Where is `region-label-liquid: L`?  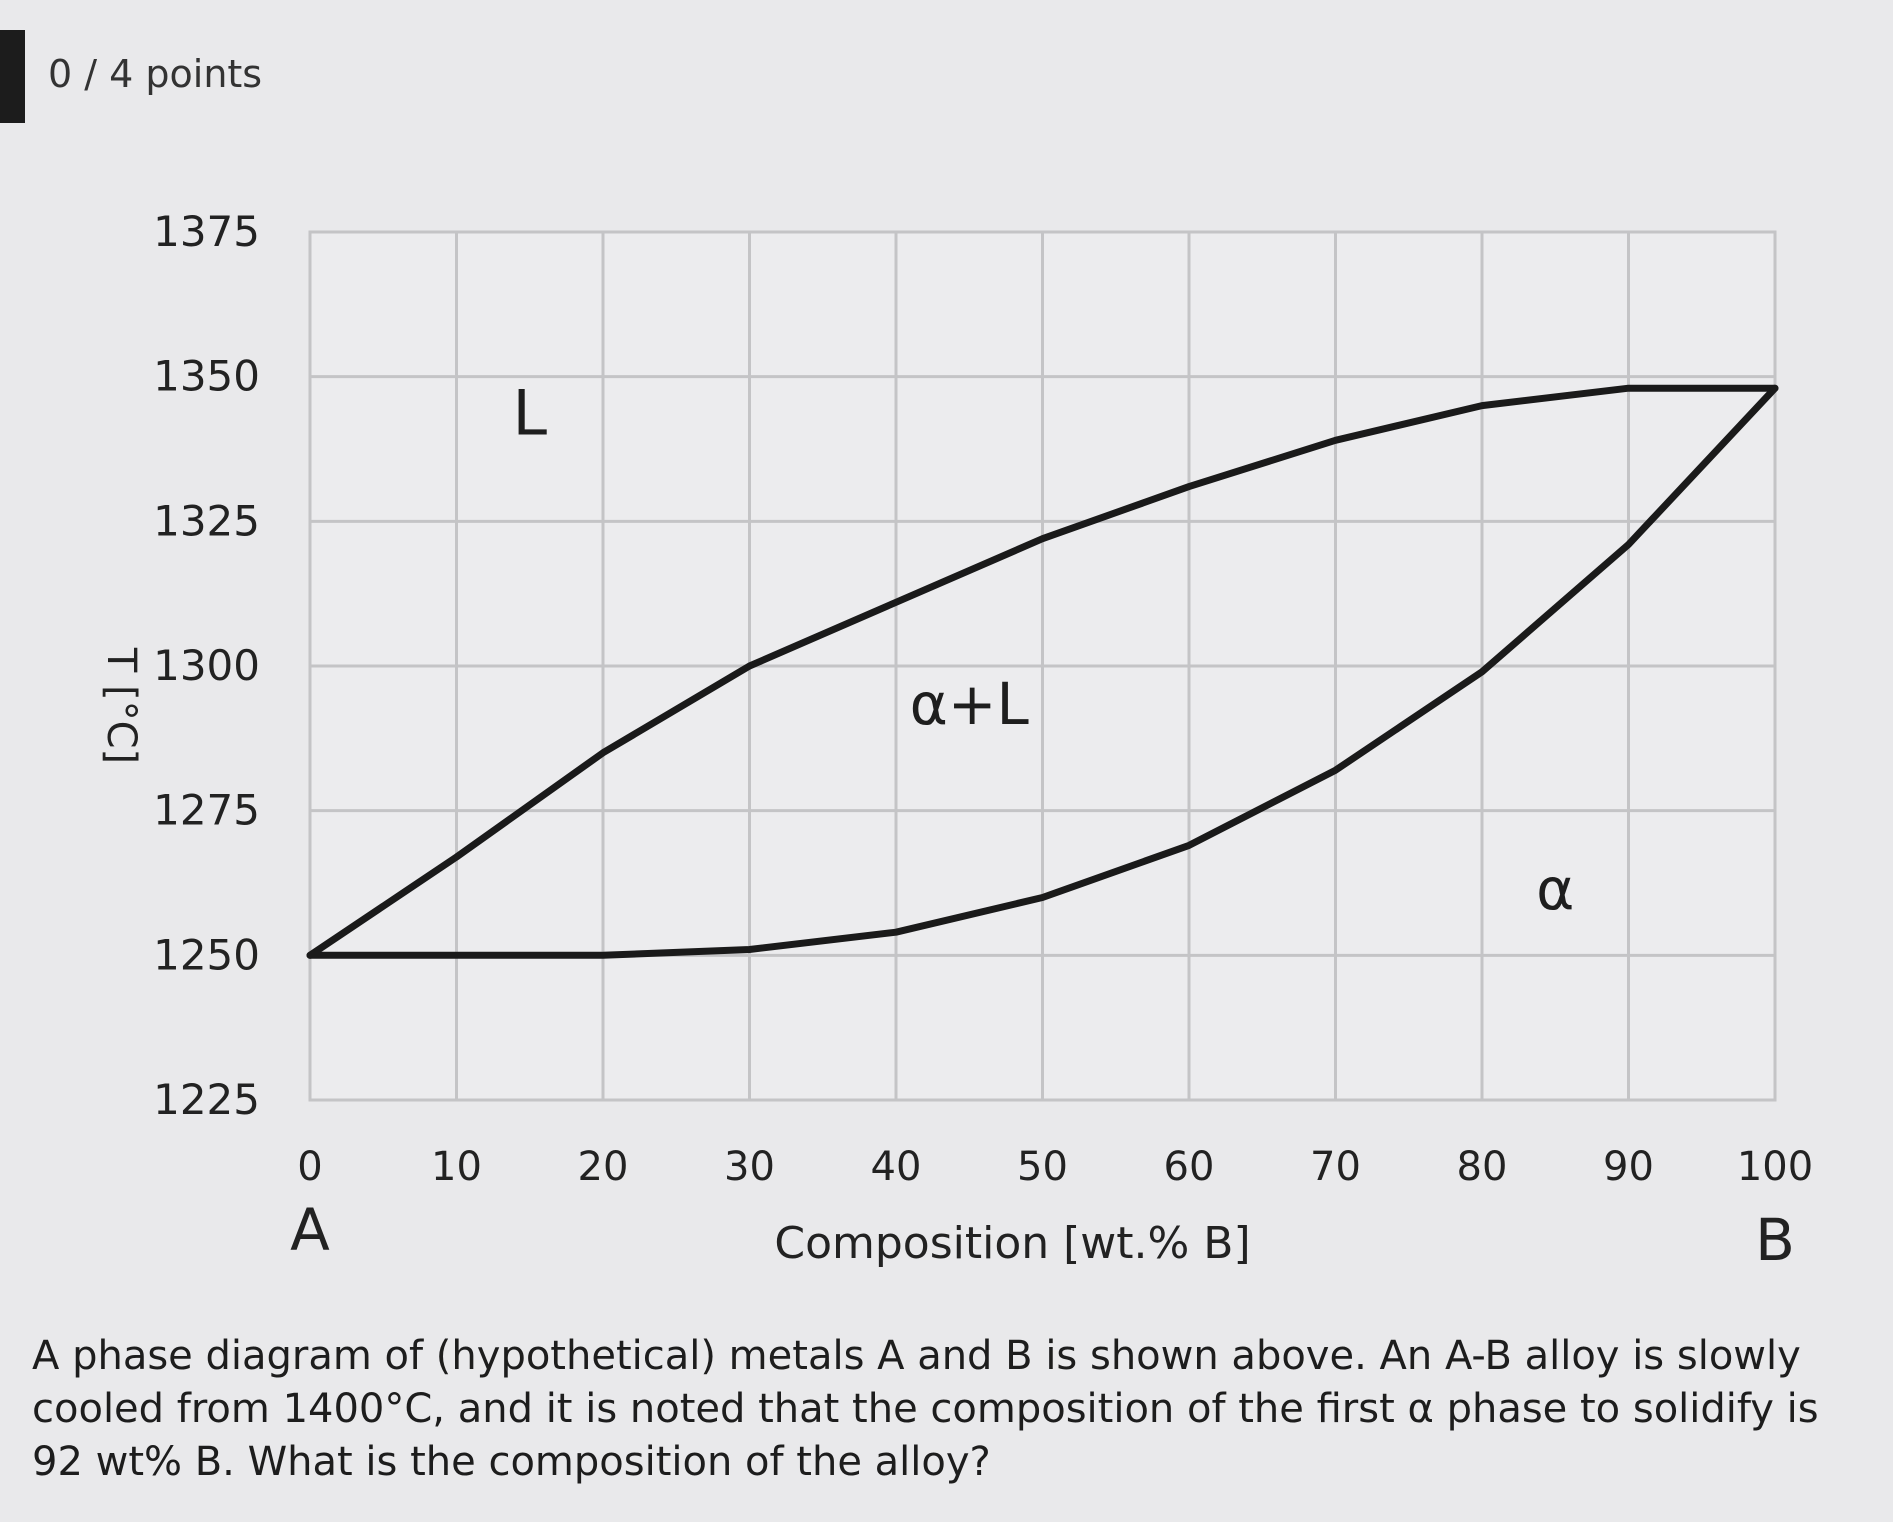
region-label-liquid: L is located at coordinates (529, 413).